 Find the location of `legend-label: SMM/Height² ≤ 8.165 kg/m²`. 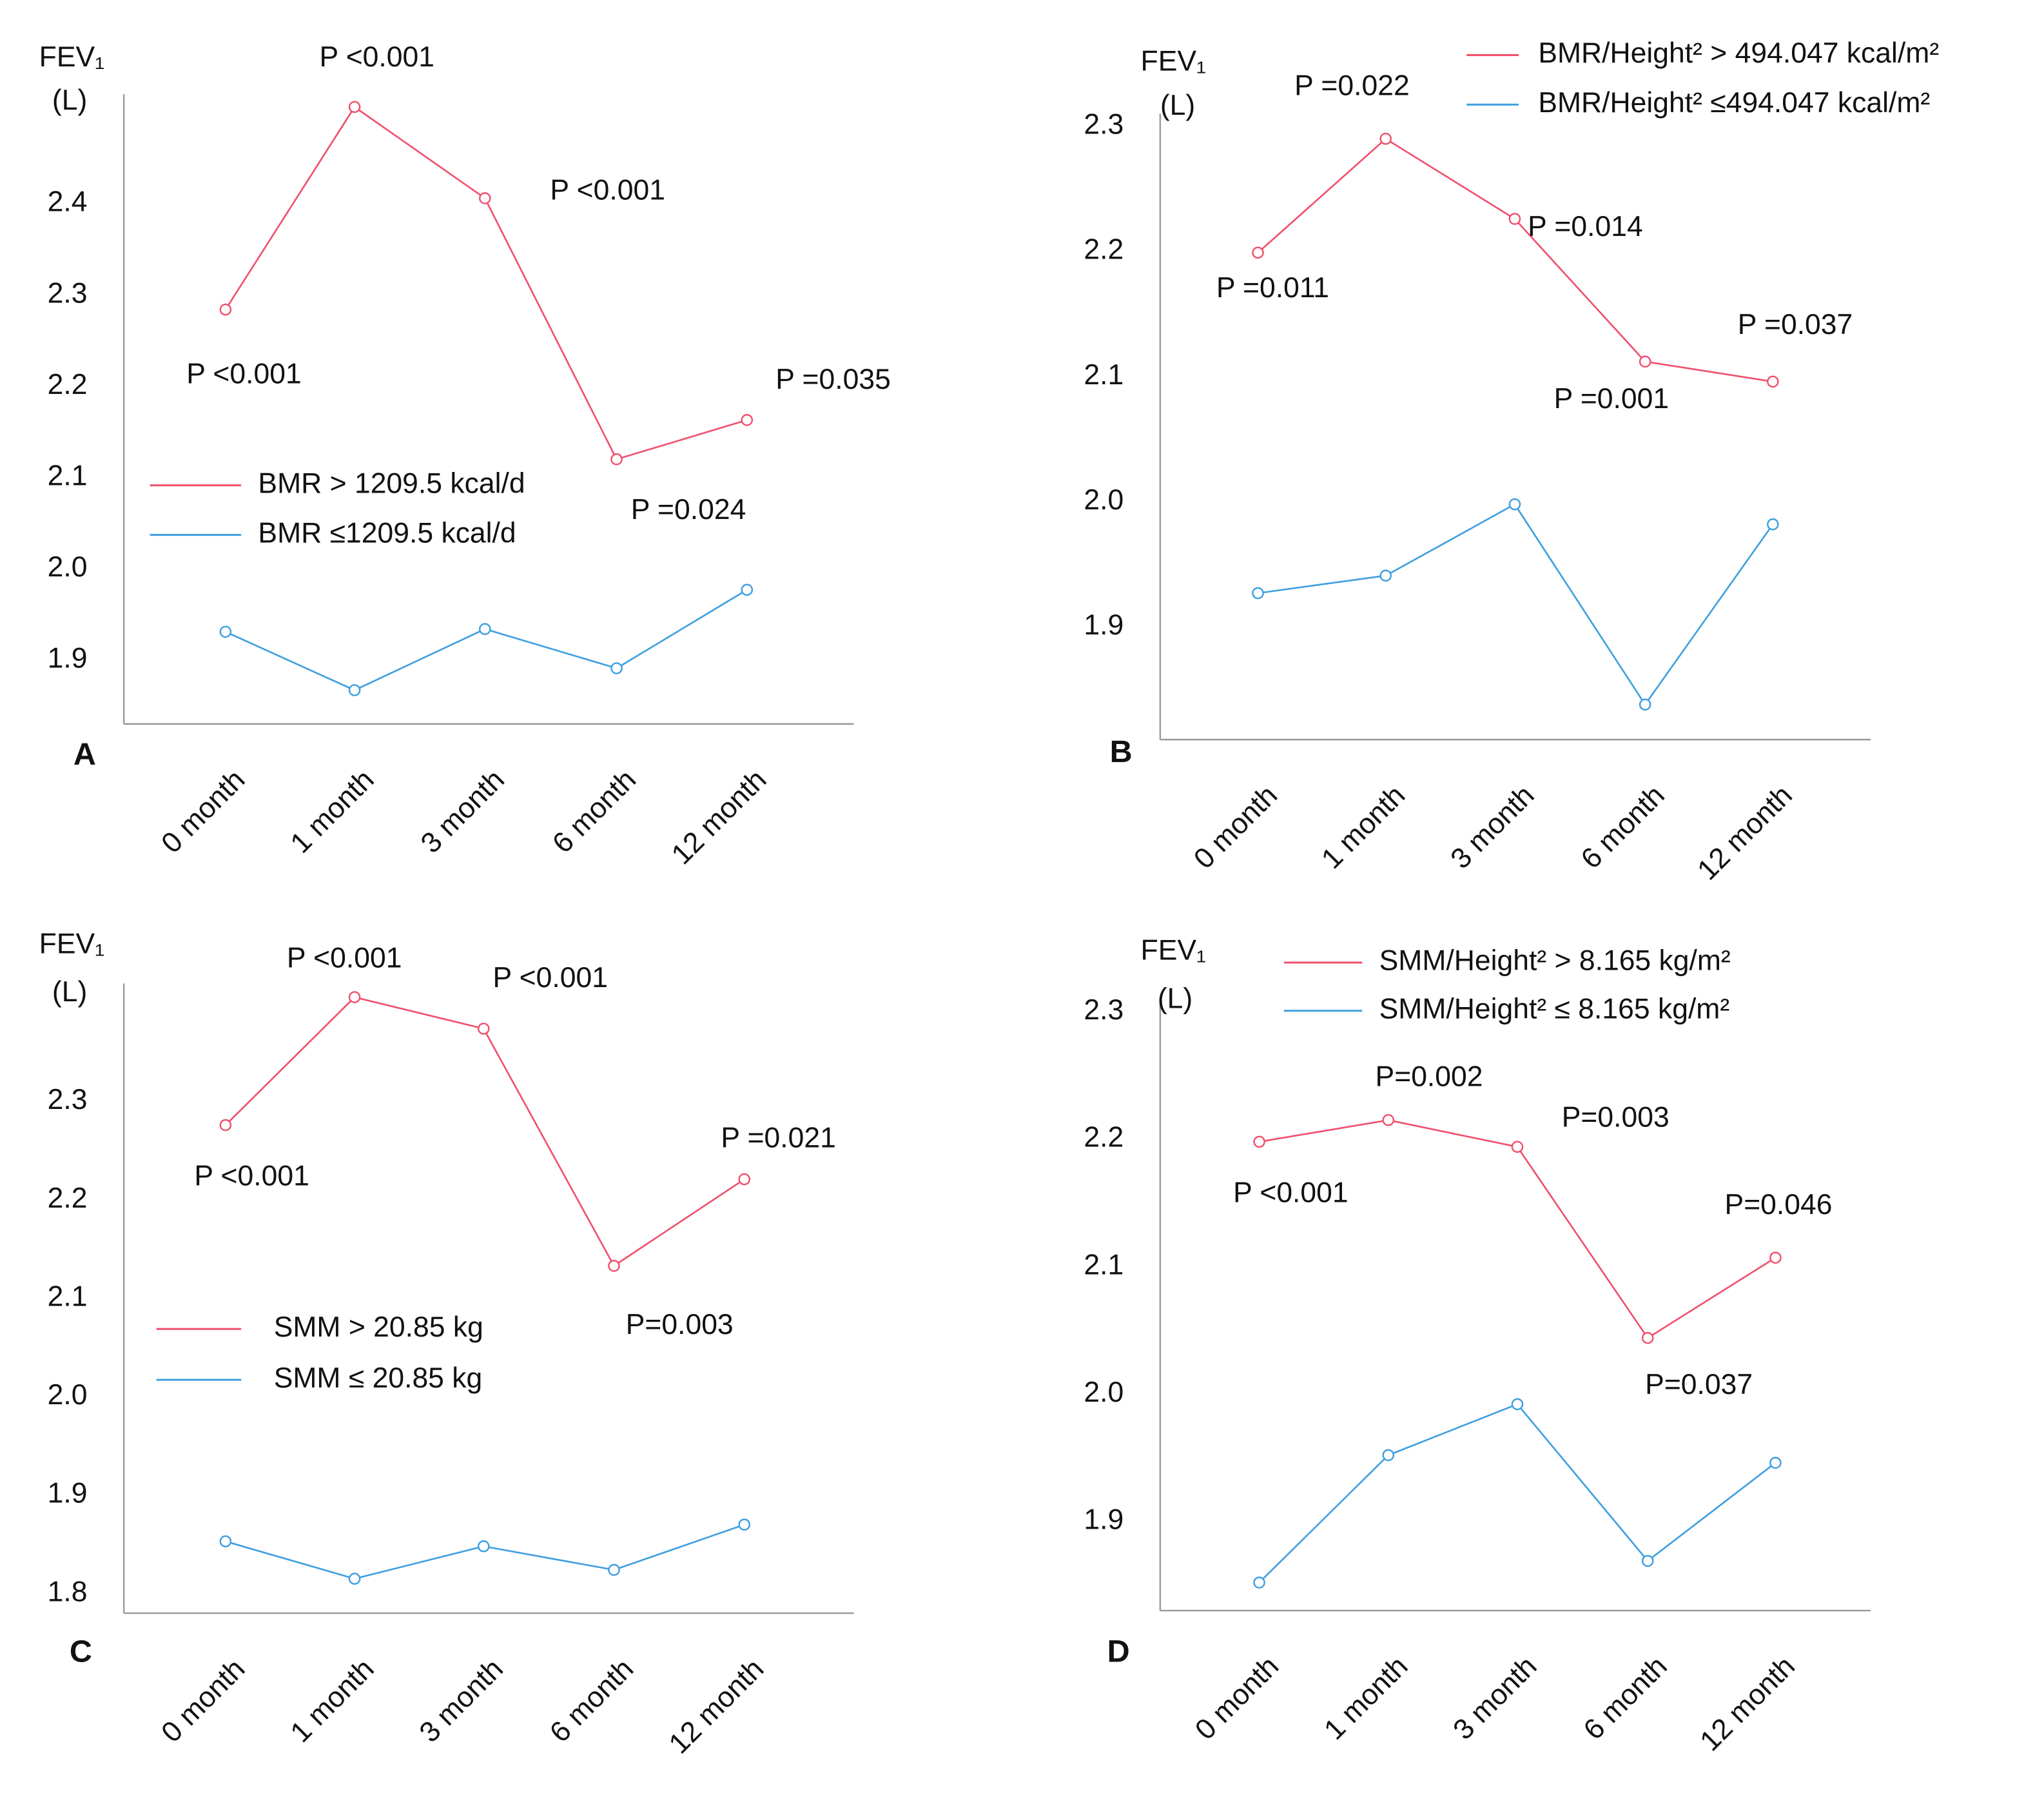

legend-label: SMM/Height² ≤ 8.165 kg/m² is located at coordinates (1554, 1009).